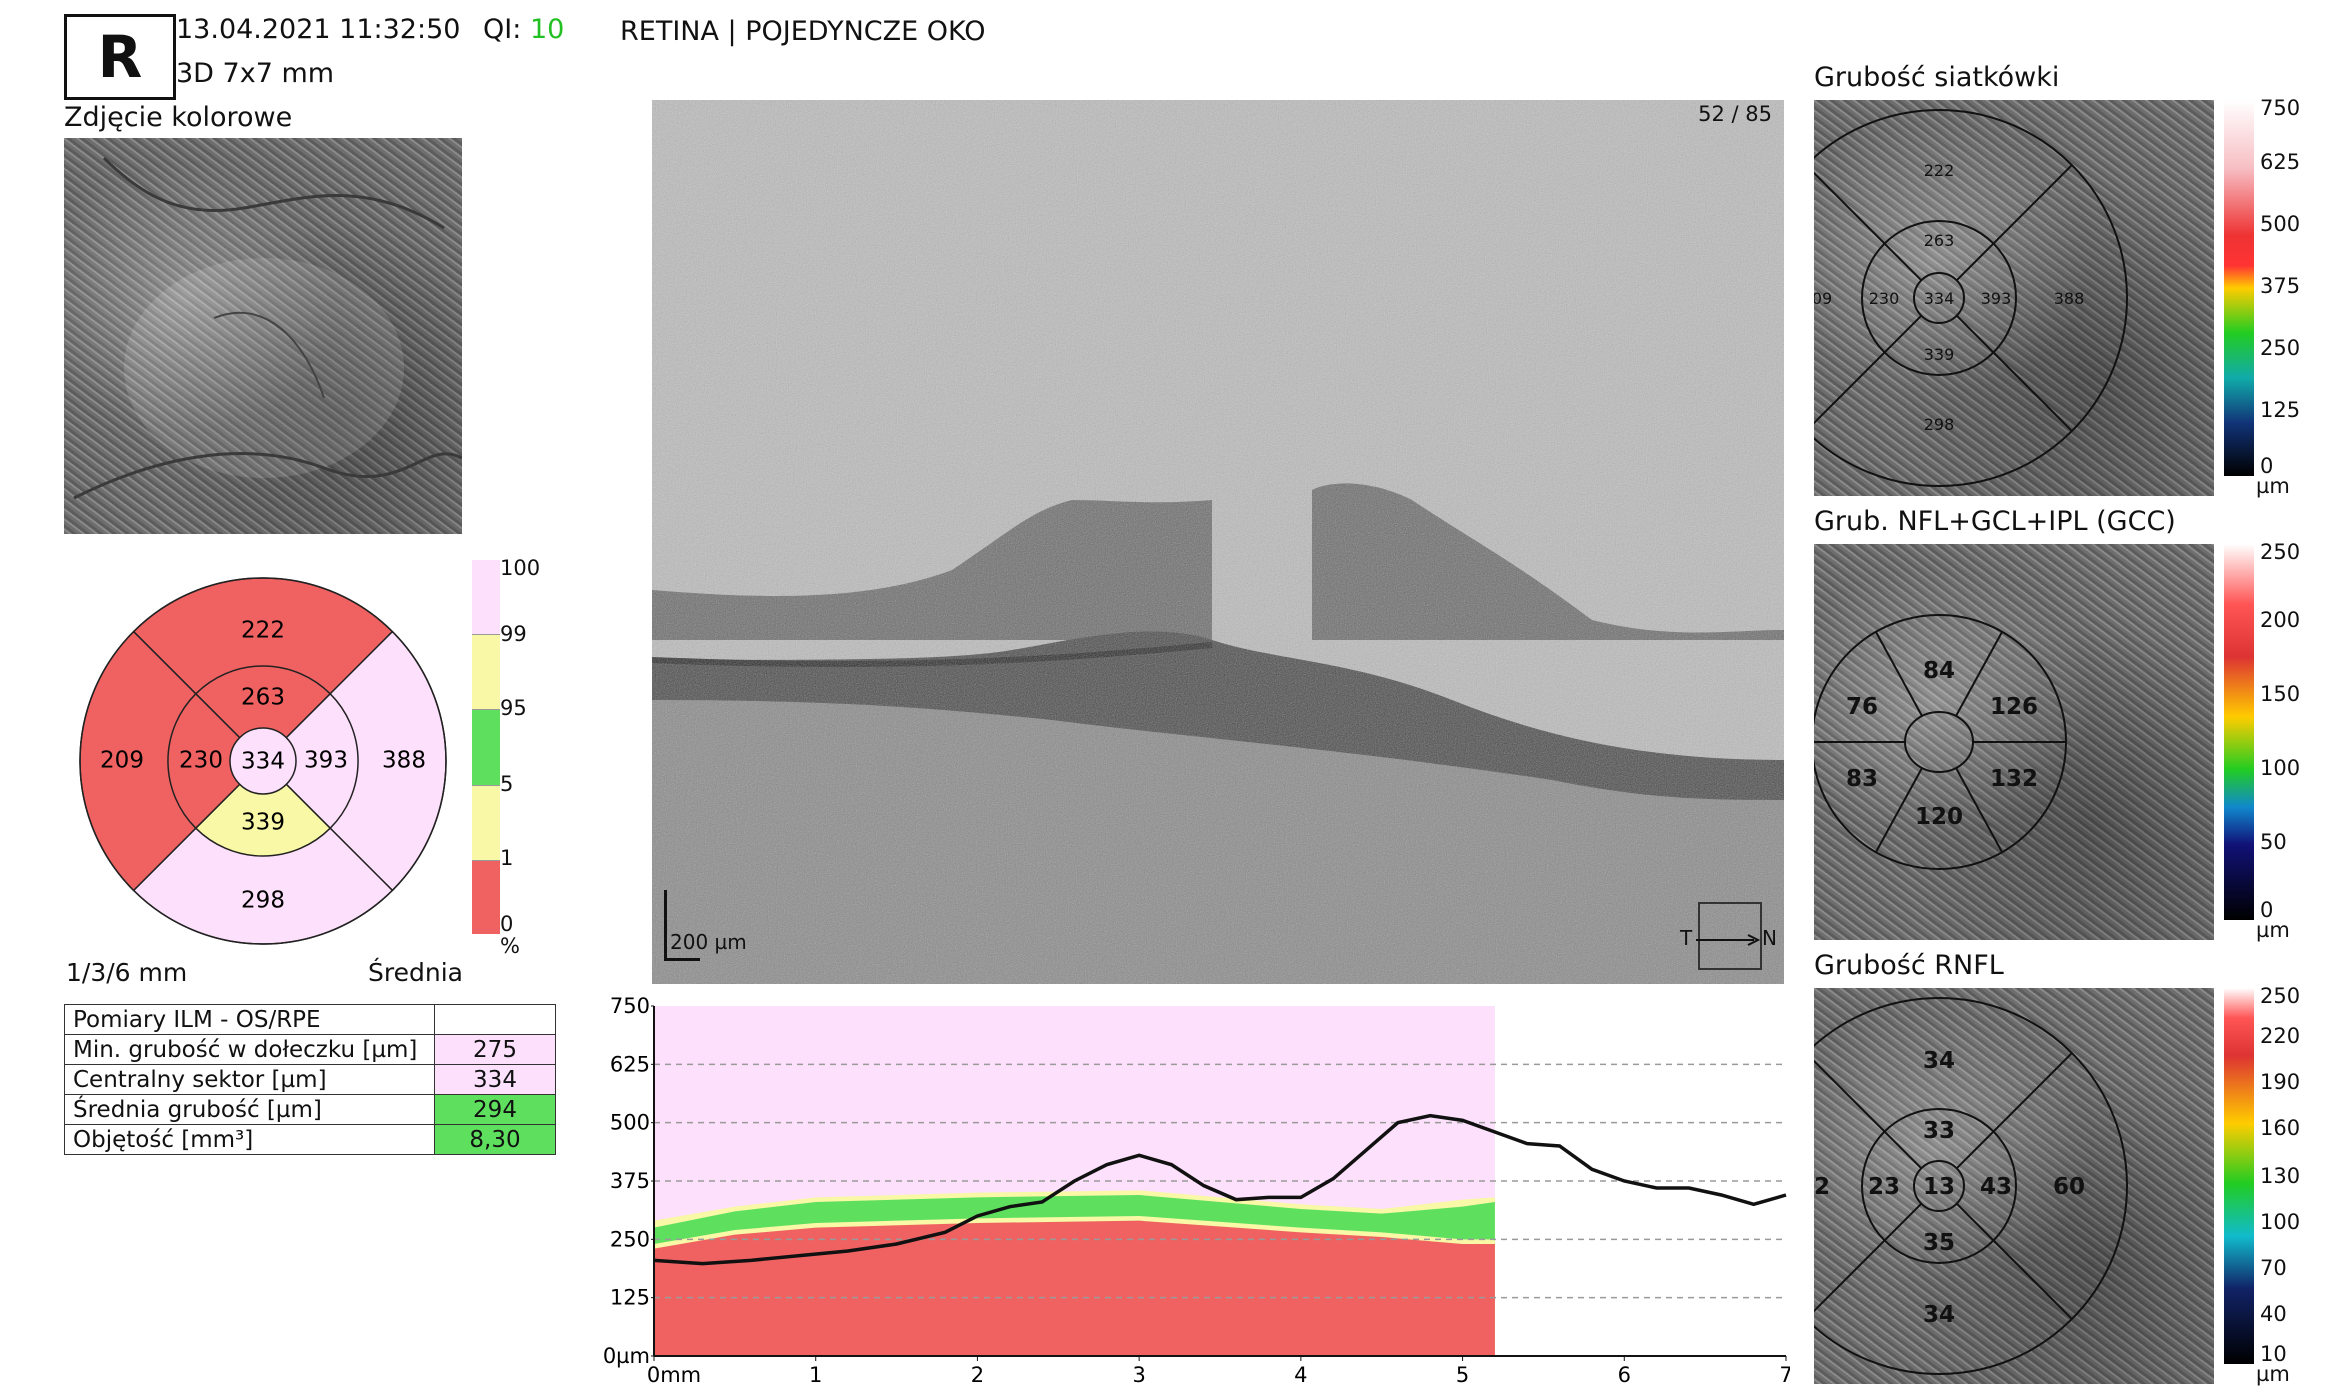 This screenshot has height=1390, width=2339. Describe the element at coordinates (495, 1049) in the screenshot. I see `row-value: 275` at that location.